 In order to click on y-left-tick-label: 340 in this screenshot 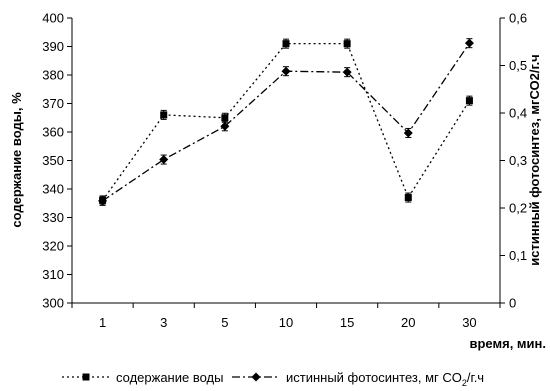, I will do `click(53, 189)`.